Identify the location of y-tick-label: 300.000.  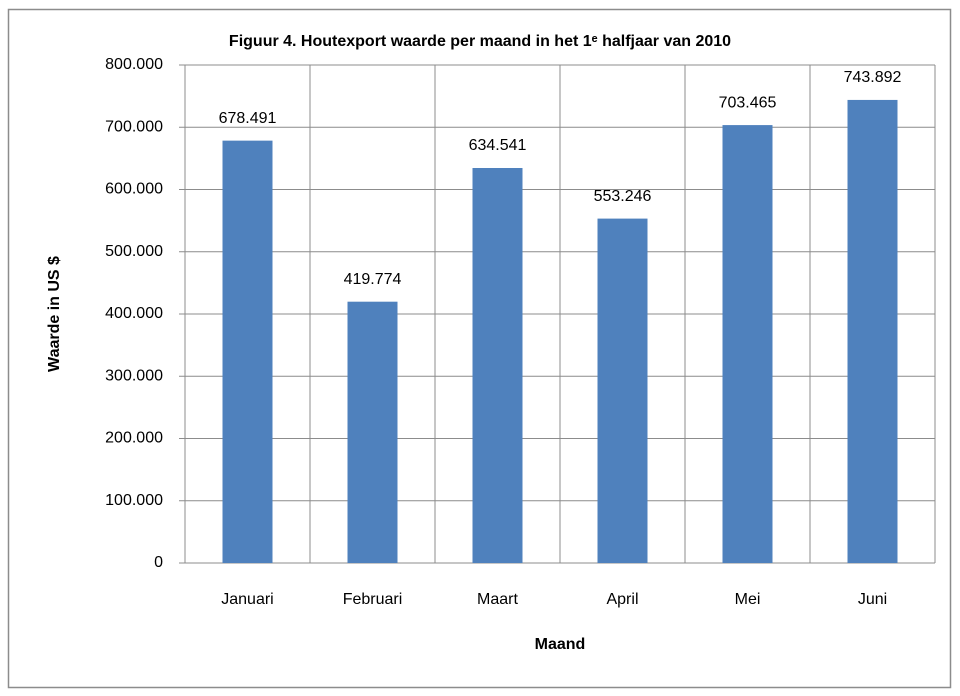
(134, 375).